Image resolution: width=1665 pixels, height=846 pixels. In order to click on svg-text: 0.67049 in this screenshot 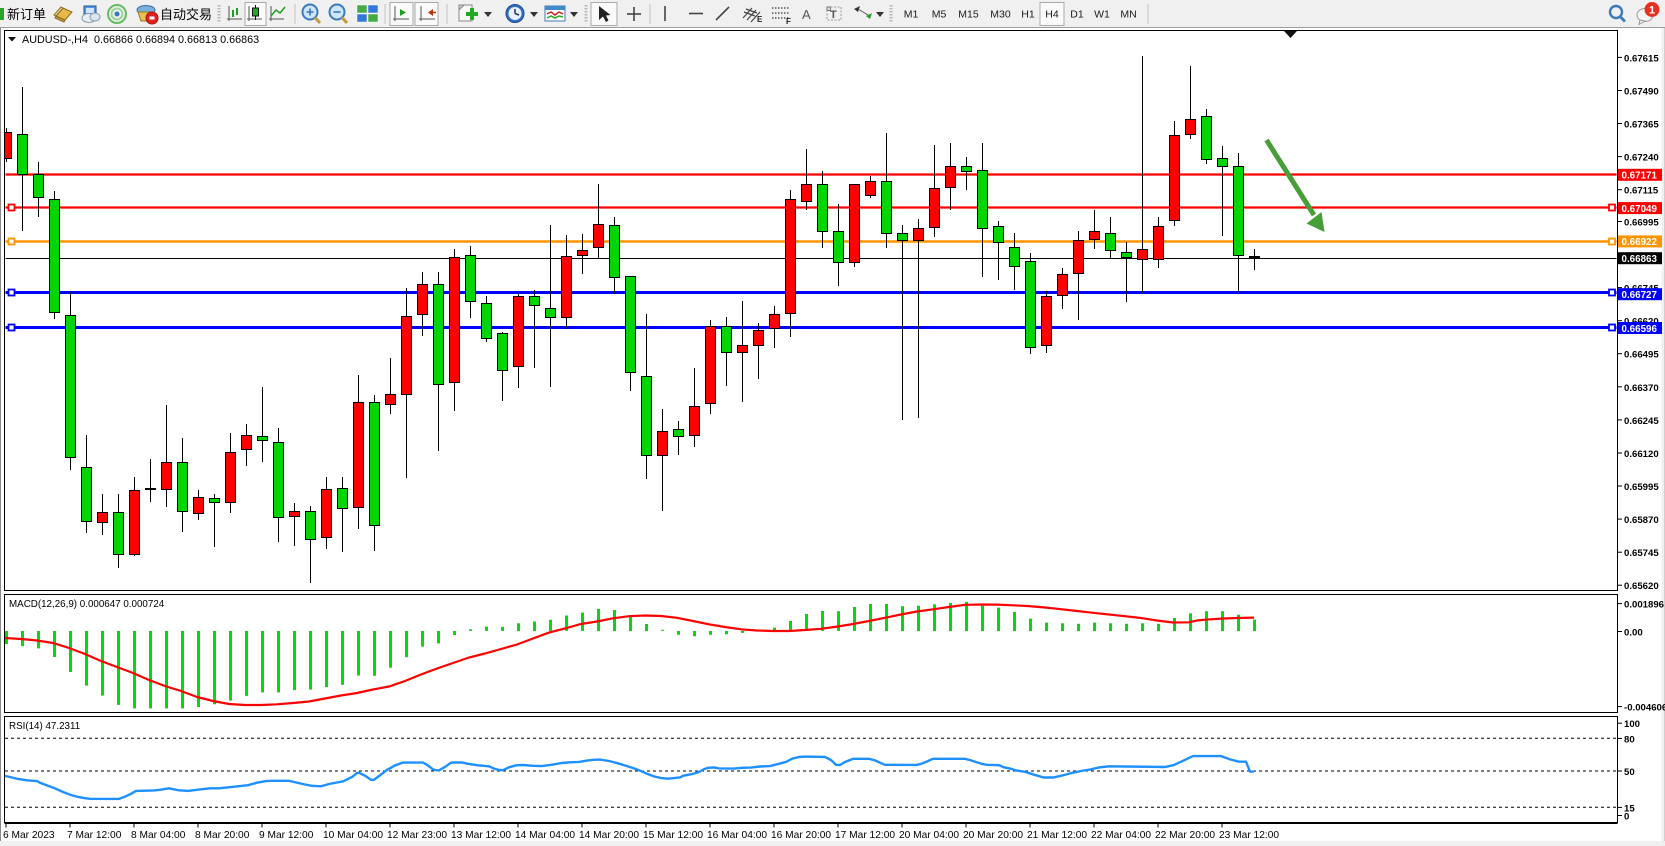, I will do `click(1640, 209)`.